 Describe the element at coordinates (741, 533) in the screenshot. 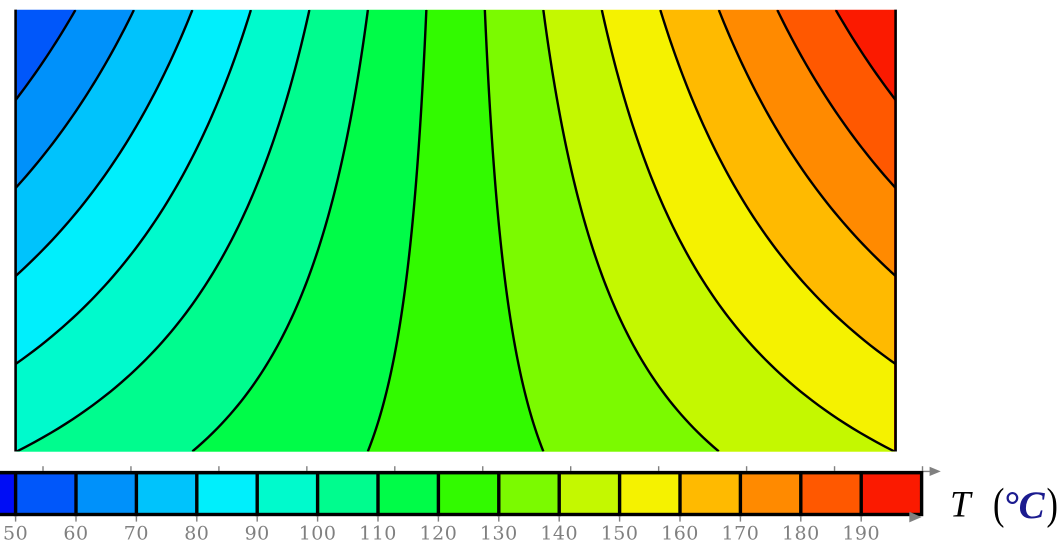

I see `colorbar-tick-label: 170` at that location.